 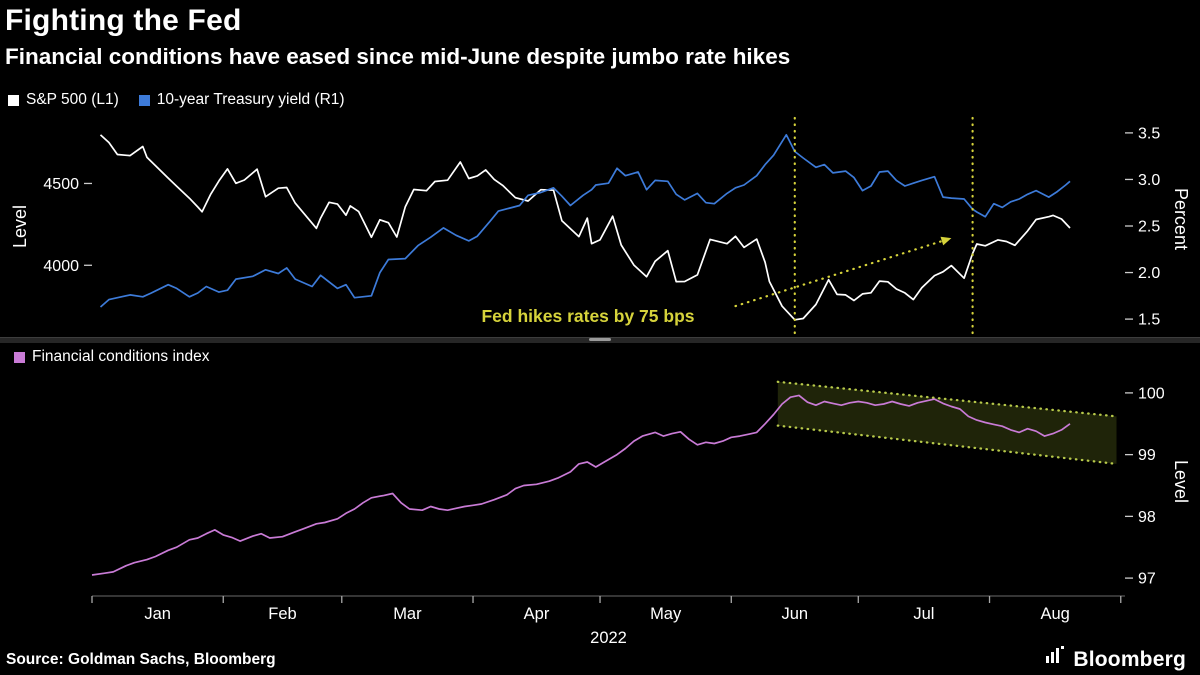 I want to click on y-tick-label: 100, so click(x=1151, y=393).